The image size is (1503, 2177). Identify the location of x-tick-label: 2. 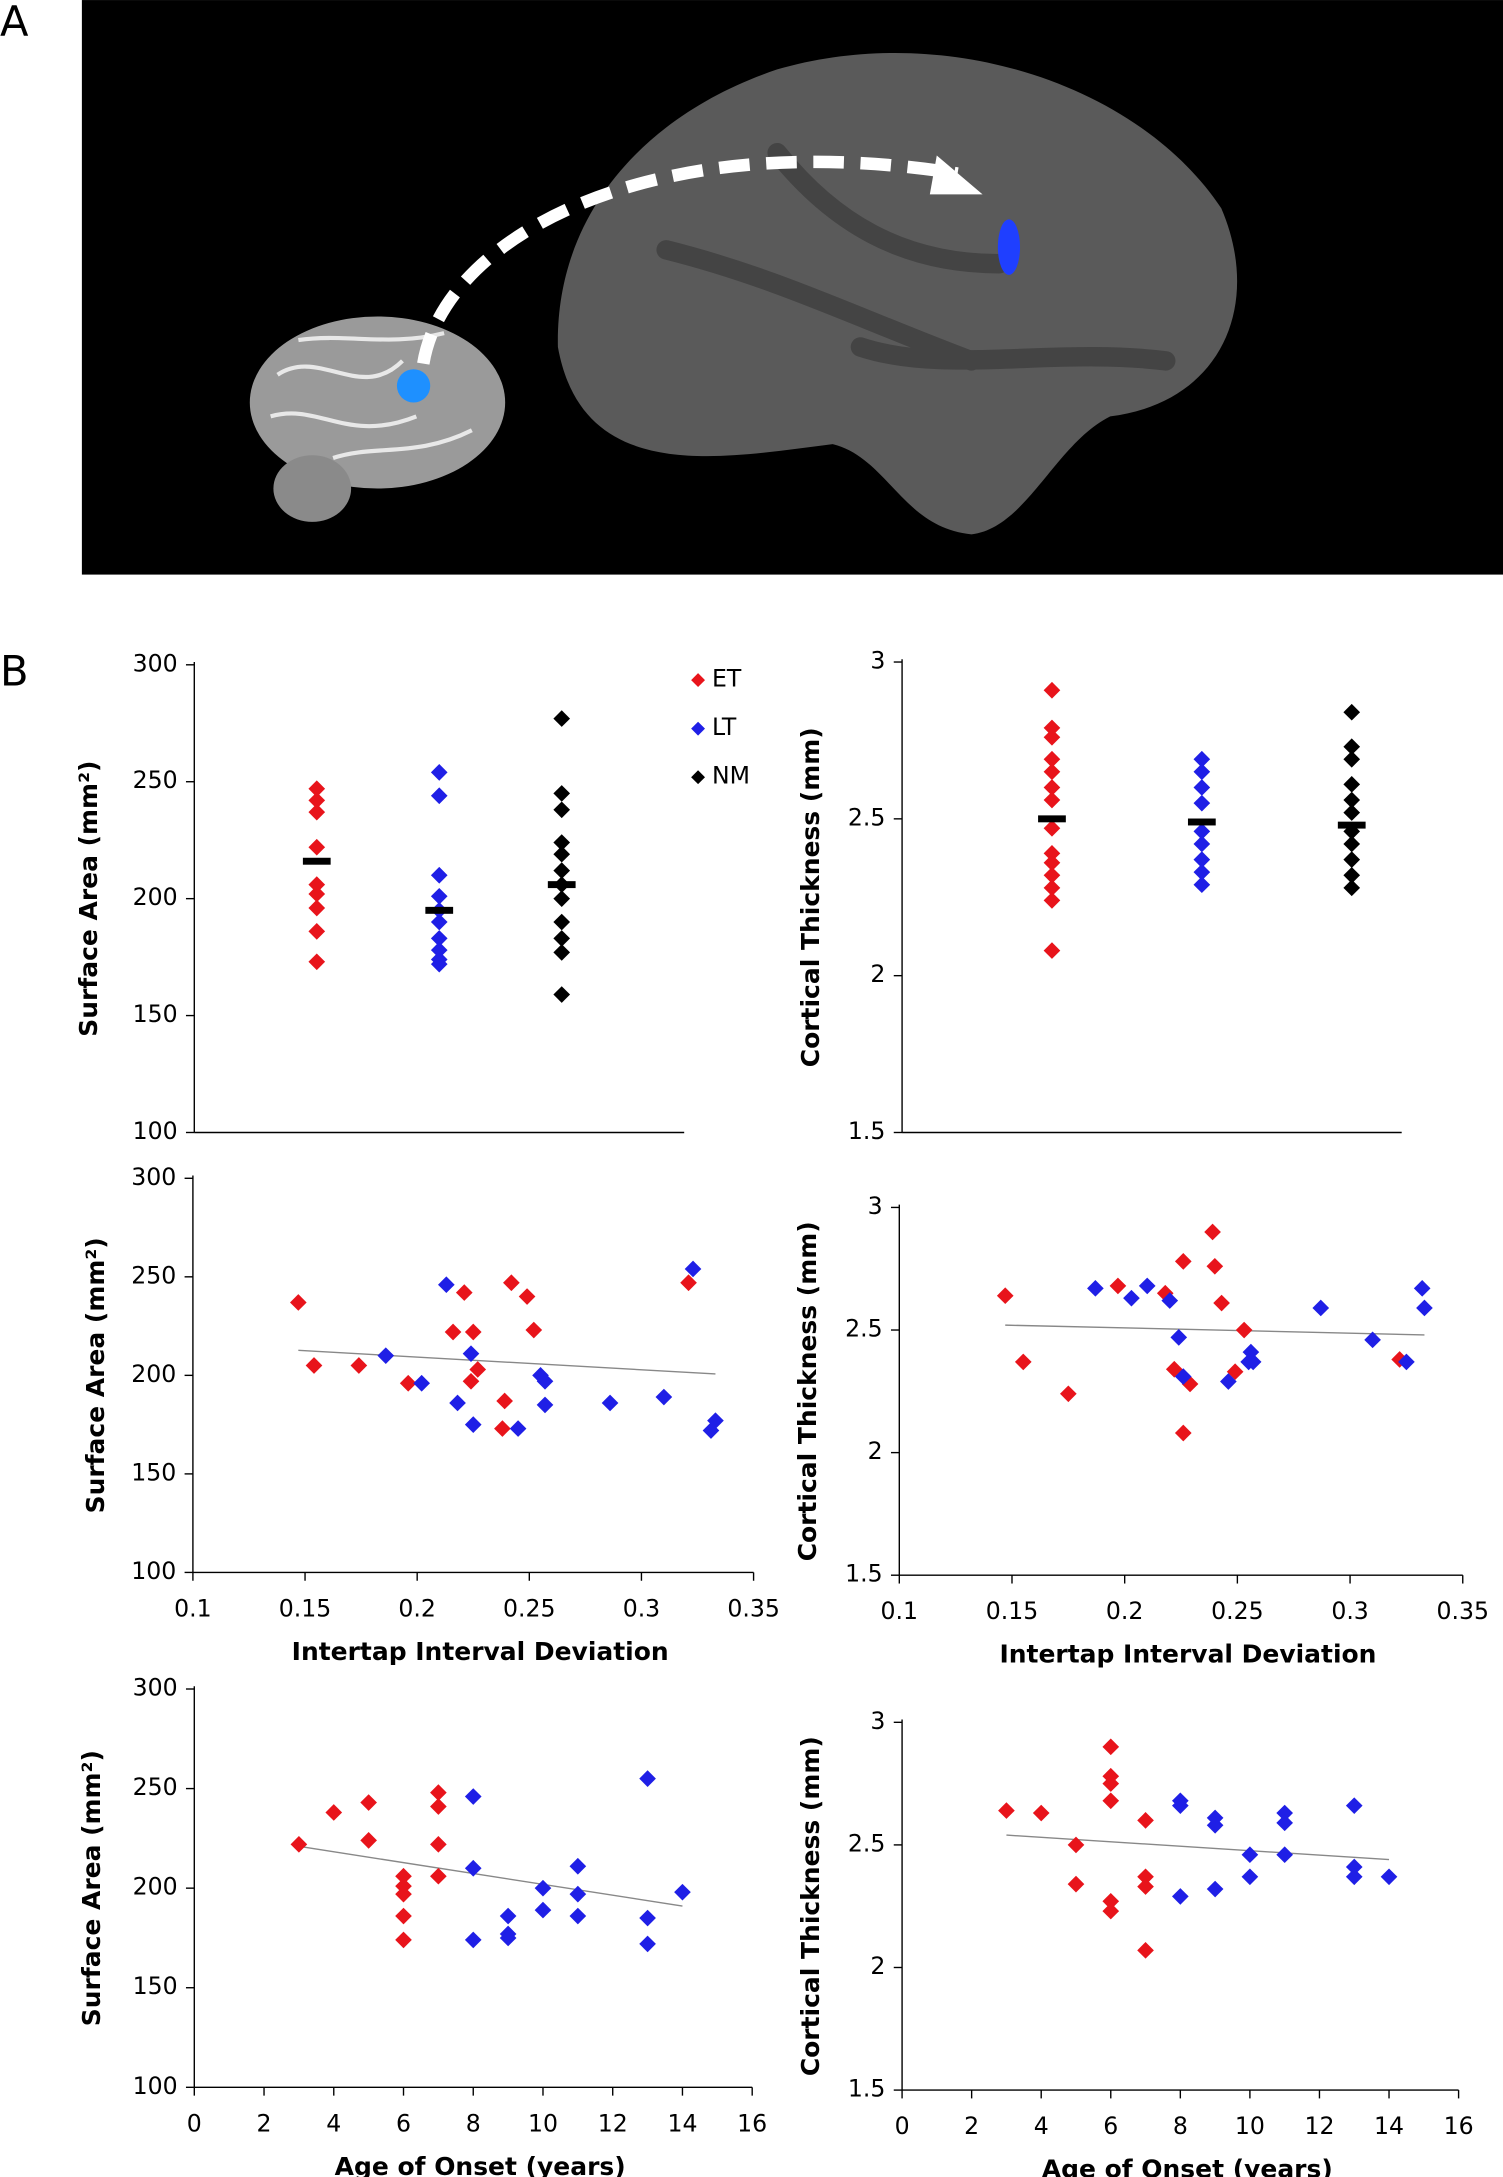
(264, 2123).